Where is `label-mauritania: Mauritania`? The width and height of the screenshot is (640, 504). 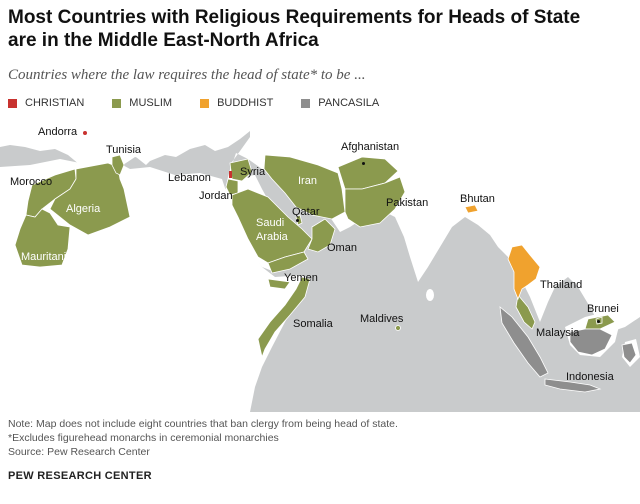 label-mauritania: Mauritania is located at coordinates (47, 257).